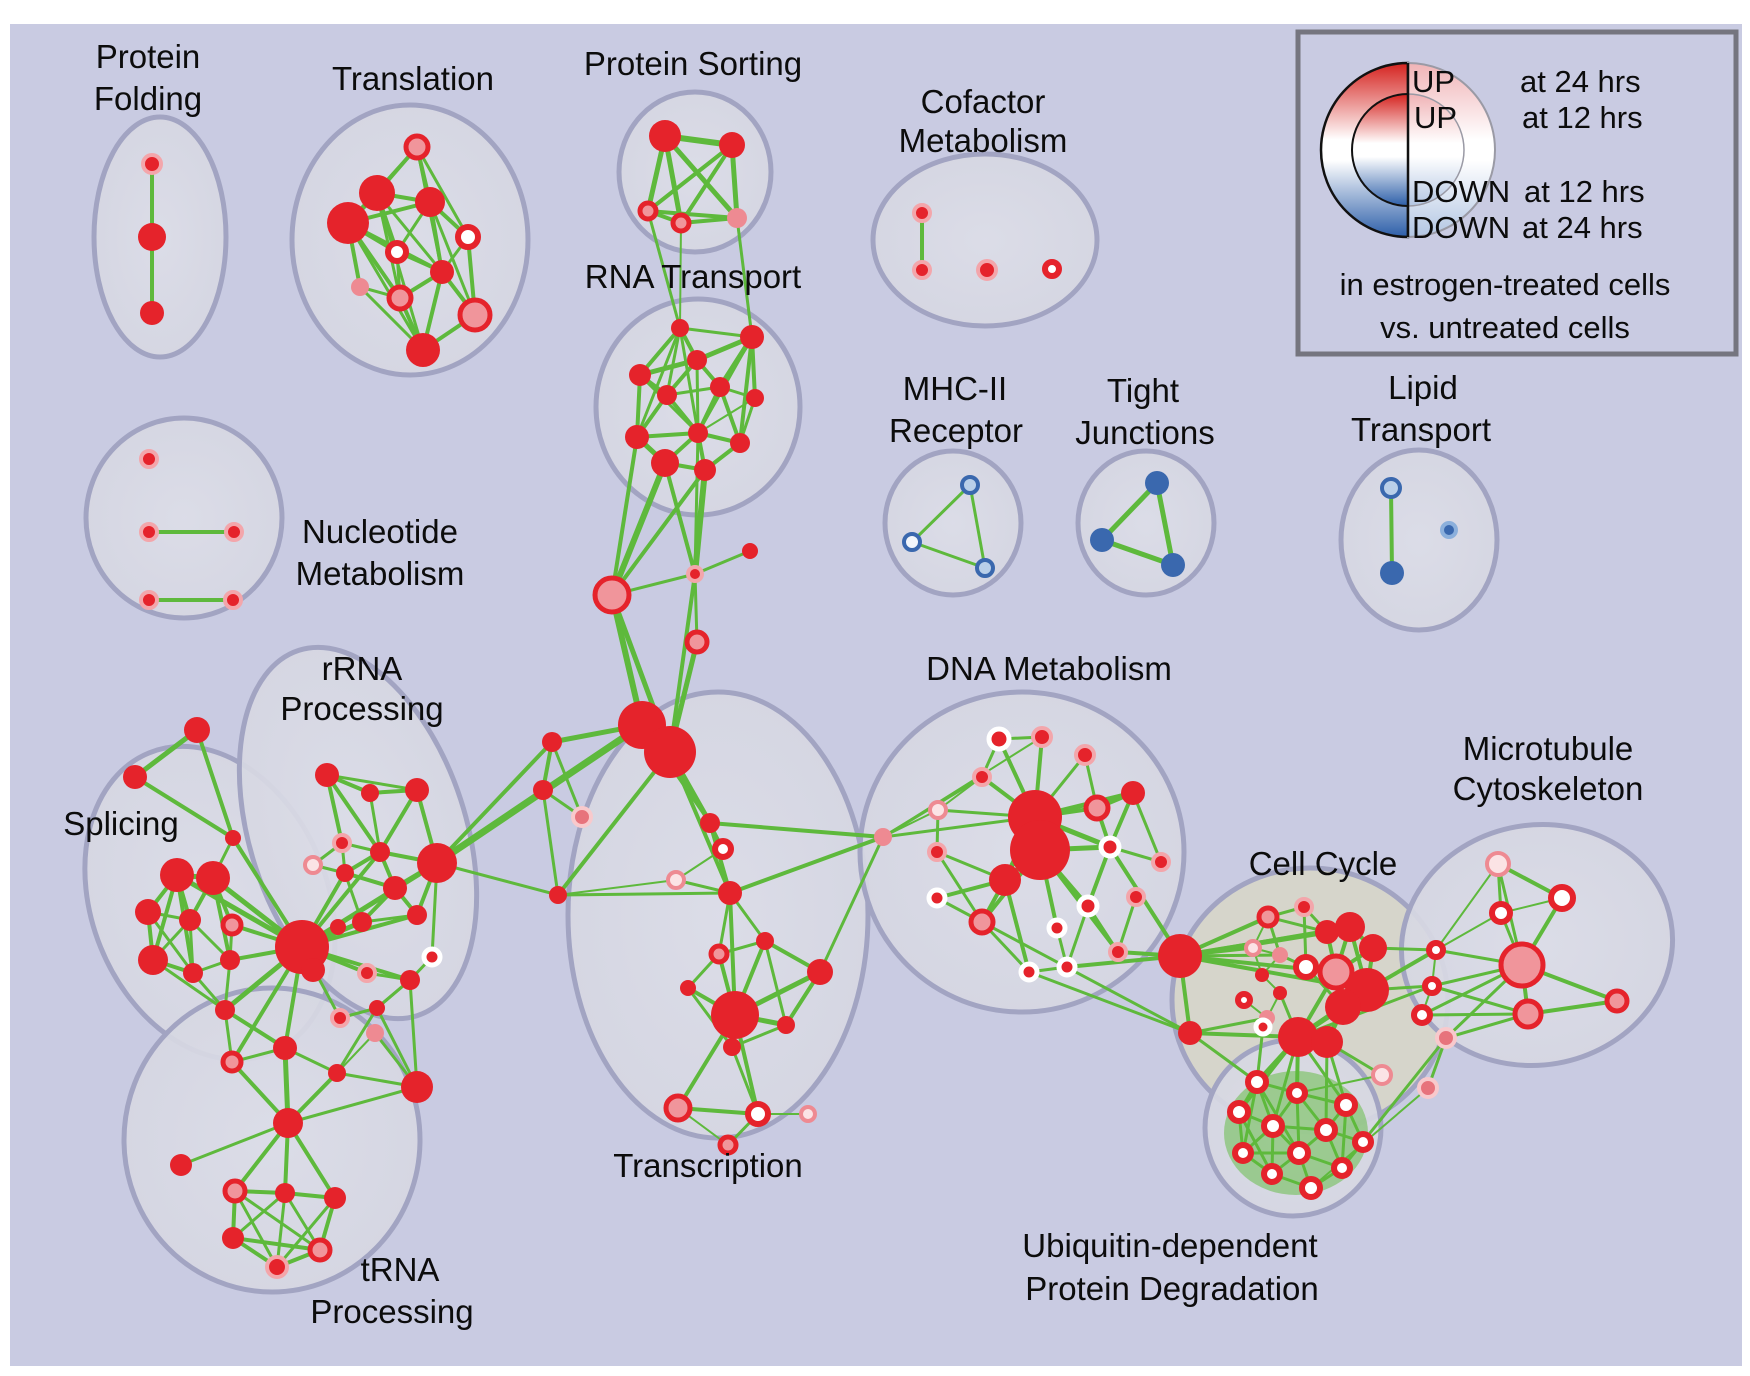 This screenshot has width=1750, height=1376. I want to click on cluster-label-tight-junctions-line0: Tight, so click(1143, 390).